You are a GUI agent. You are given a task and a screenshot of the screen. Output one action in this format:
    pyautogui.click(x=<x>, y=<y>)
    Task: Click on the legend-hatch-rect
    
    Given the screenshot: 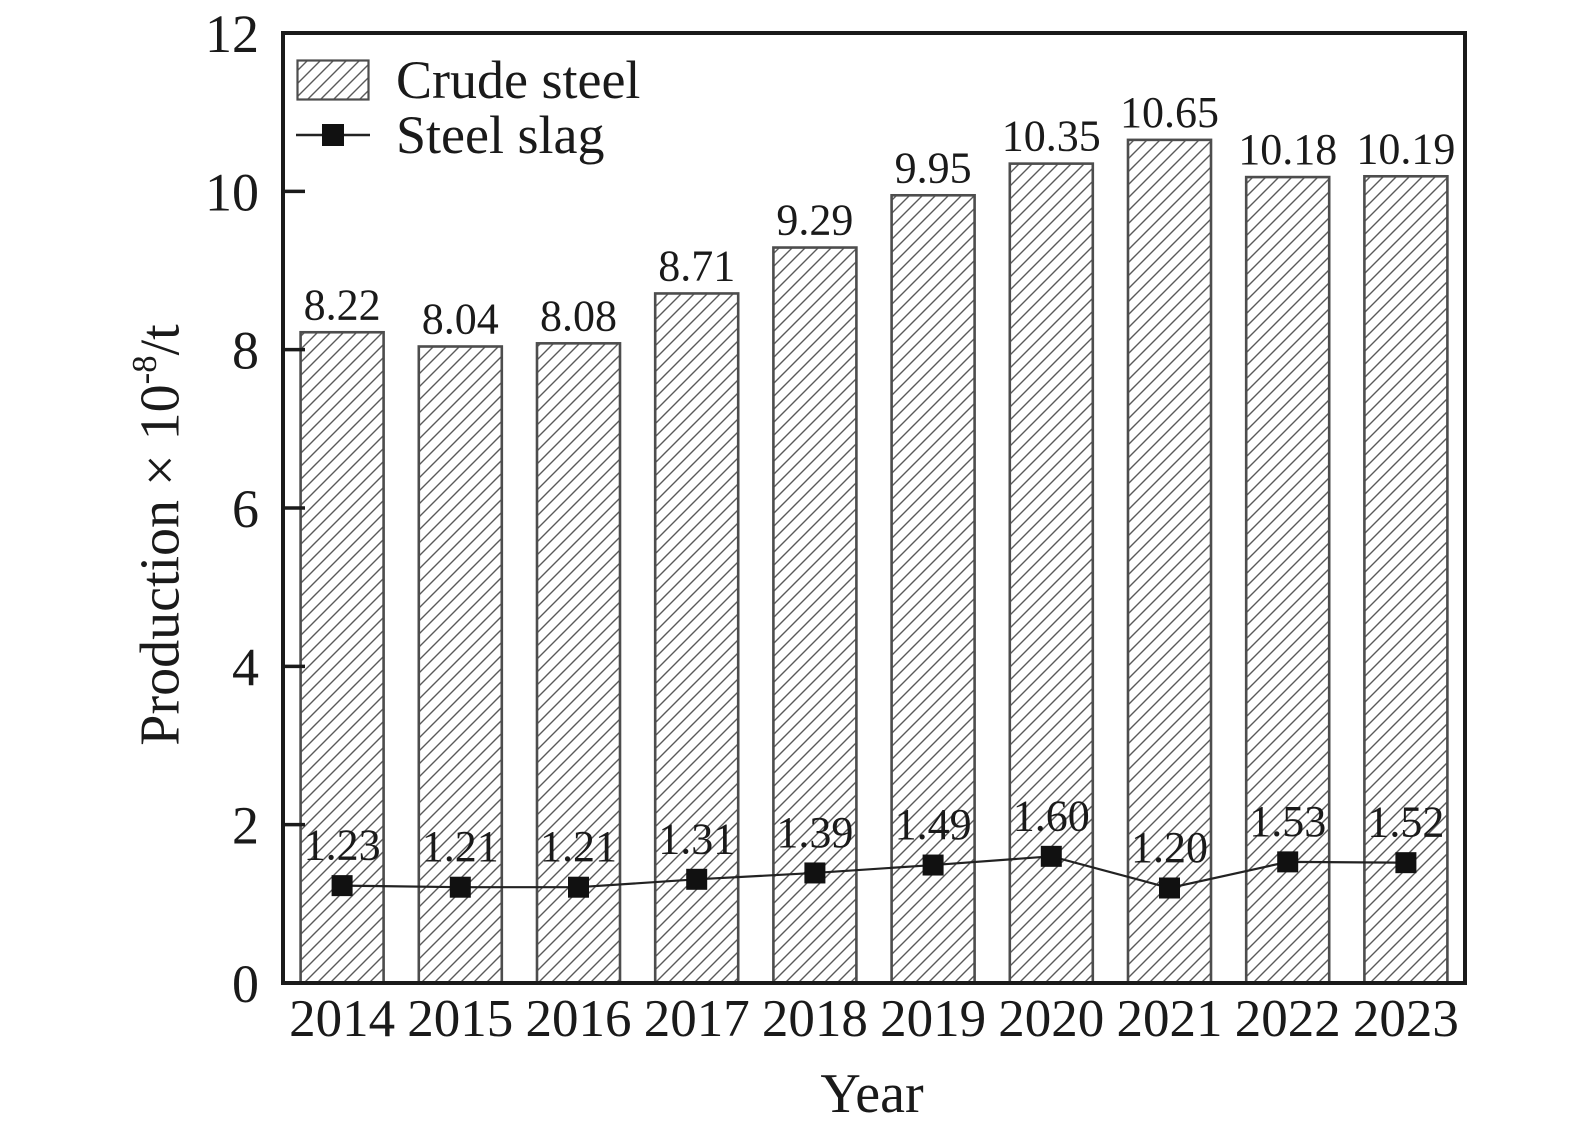 What is the action you would take?
    pyautogui.click(x=333, y=79)
    